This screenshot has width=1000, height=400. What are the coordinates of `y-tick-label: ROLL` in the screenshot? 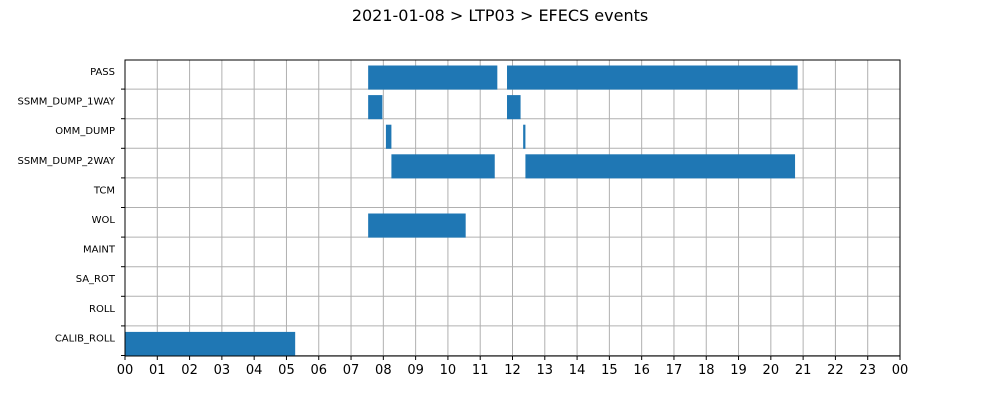 It's located at (102, 309).